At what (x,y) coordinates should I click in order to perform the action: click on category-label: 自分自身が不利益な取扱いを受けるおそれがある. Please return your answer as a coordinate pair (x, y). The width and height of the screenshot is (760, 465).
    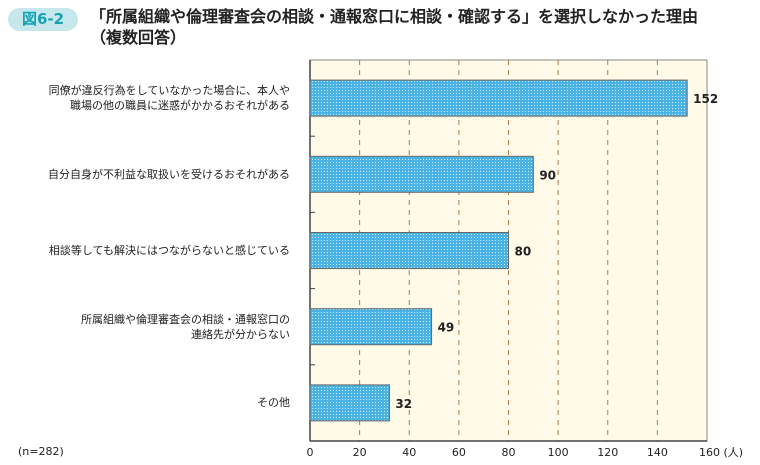
    Looking at the image, I should click on (169, 174).